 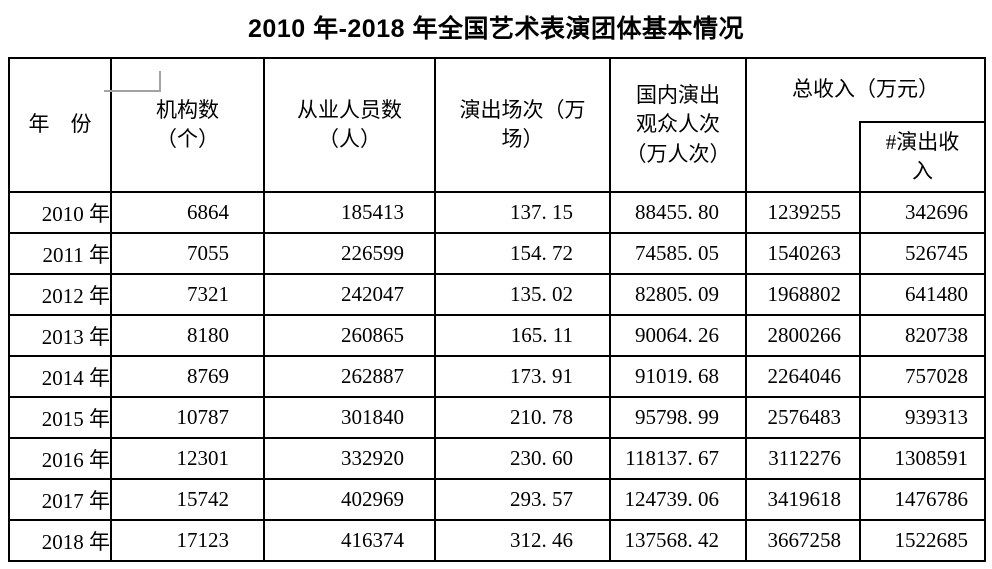 I want to click on revision-corner-mark-icon, so click(x=132, y=81).